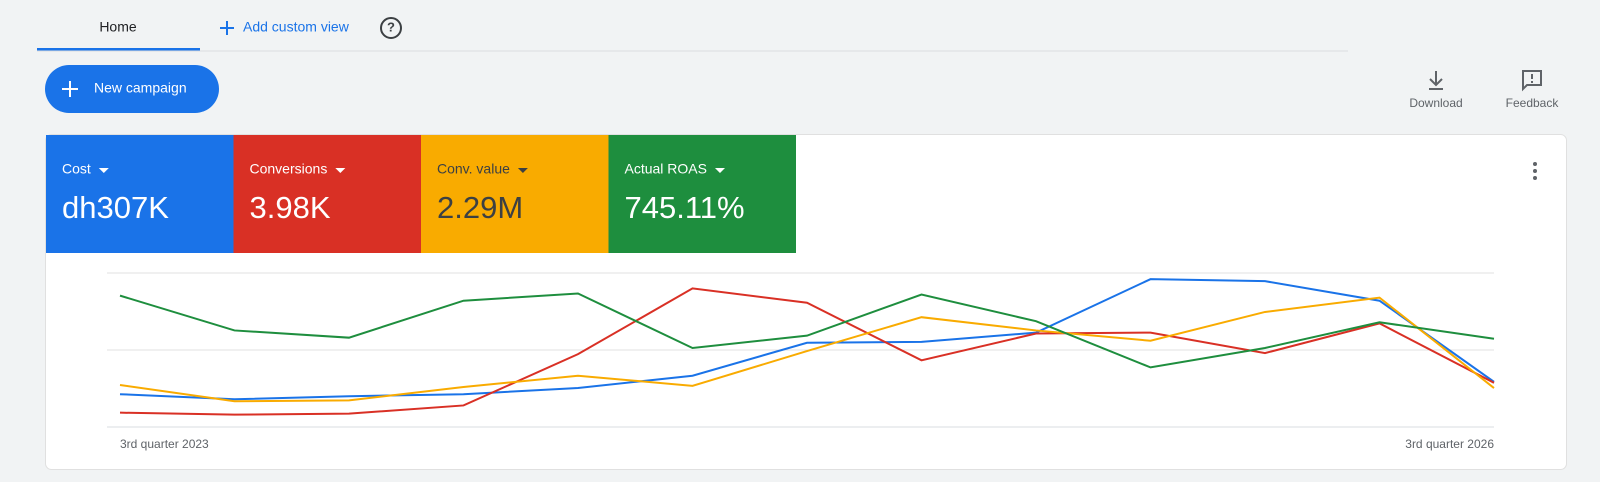 This screenshot has height=482, width=1600. Describe the element at coordinates (685, 207) in the screenshot. I see `tile-value: 745.11%` at that location.